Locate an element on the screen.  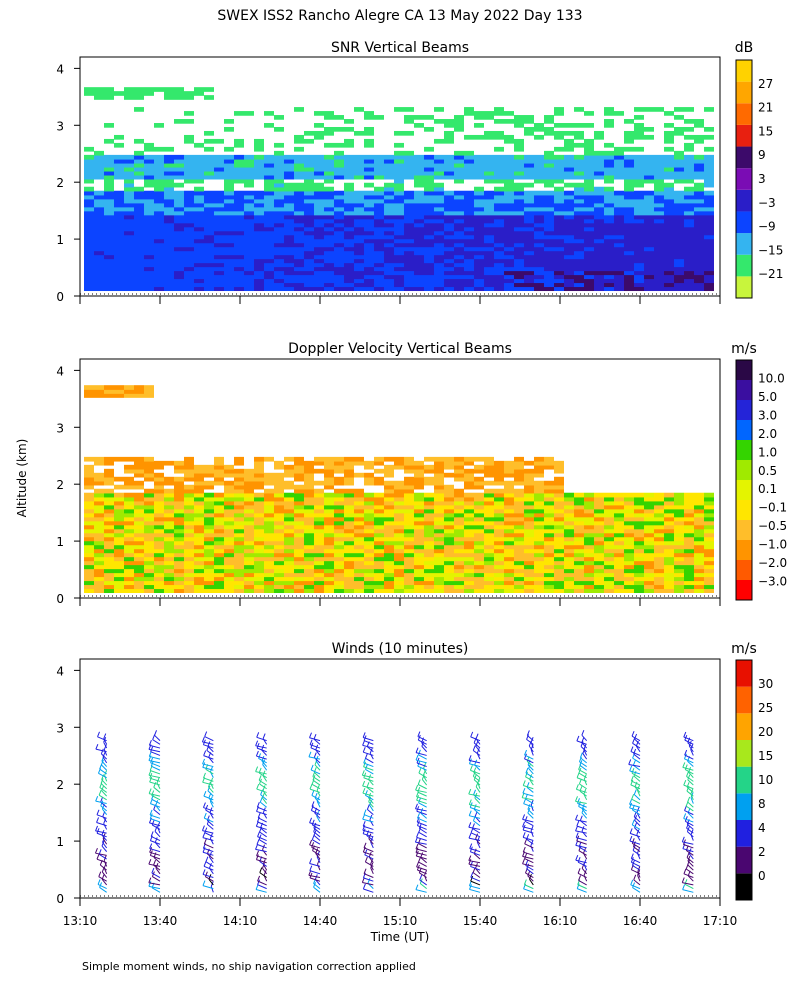
colorbar-swatch is located at coordinates (744, 470).